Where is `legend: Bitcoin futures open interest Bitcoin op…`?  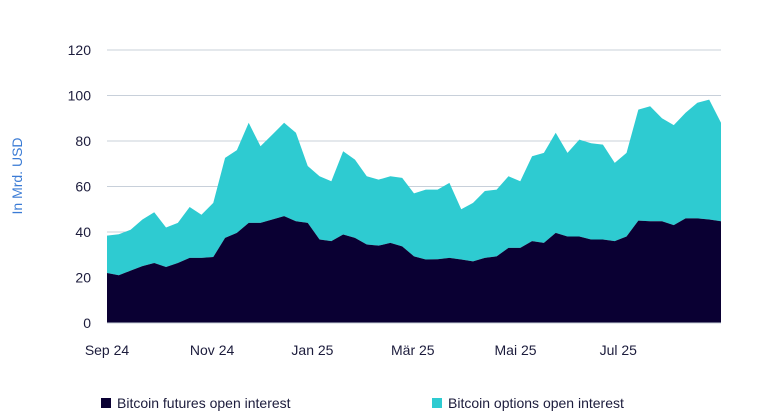 legend: Bitcoin futures open interest Bitcoin op… is located at coordinates (362, 403).